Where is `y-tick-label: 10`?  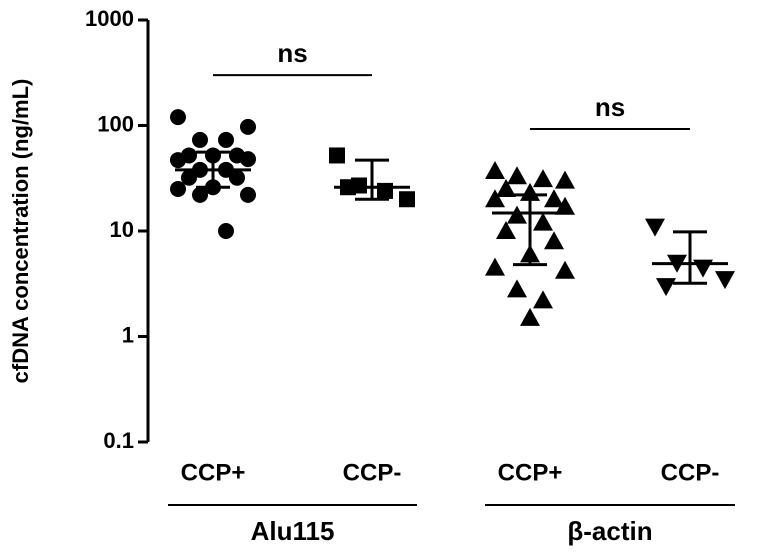 y-tick-label: 10 is located at coordinates (122, 229).